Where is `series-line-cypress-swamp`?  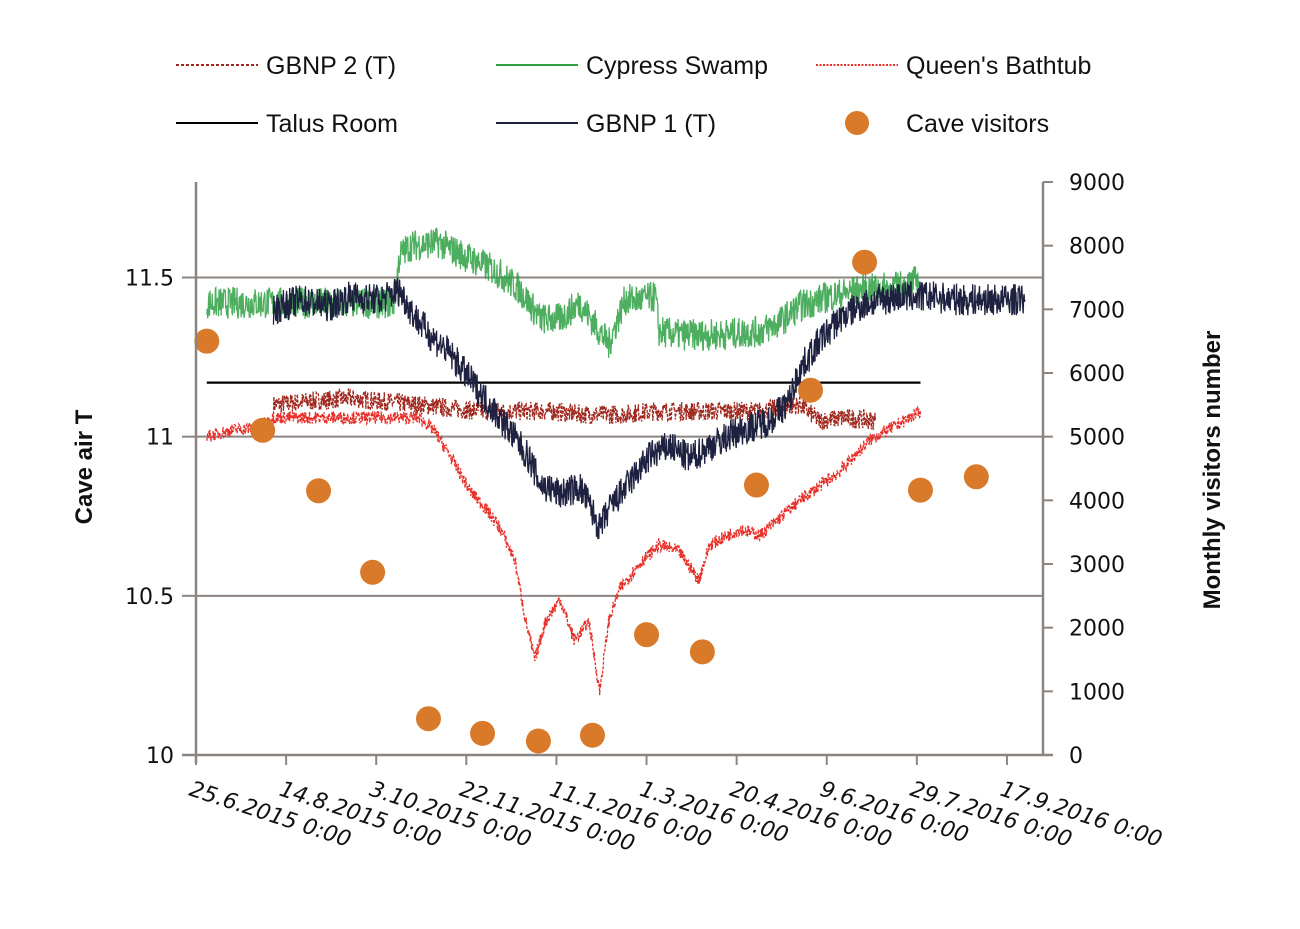
series-line-cypress-swamp is located at coordinates (563, 292).